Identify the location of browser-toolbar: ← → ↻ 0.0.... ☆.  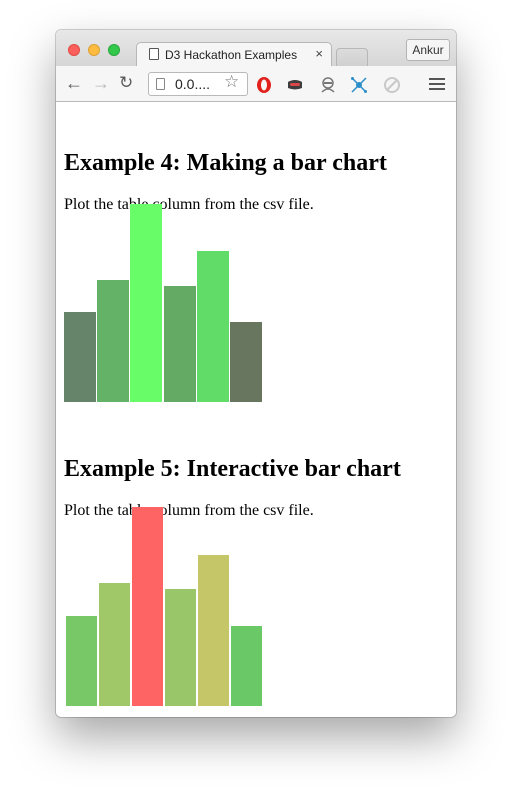
(256, 84).